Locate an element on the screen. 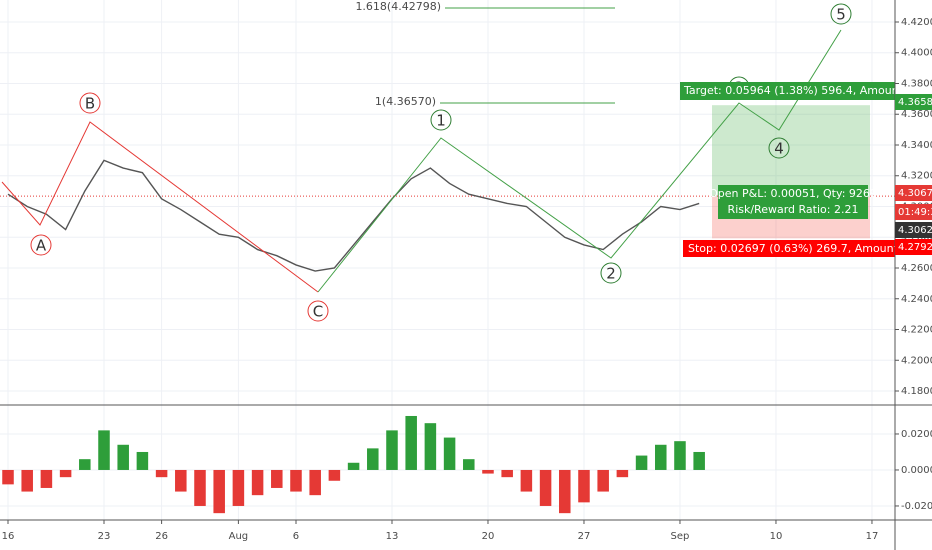 This screenshot has height=550, width=932. x-tick-label: 20 is located at coordinates (488, 536).